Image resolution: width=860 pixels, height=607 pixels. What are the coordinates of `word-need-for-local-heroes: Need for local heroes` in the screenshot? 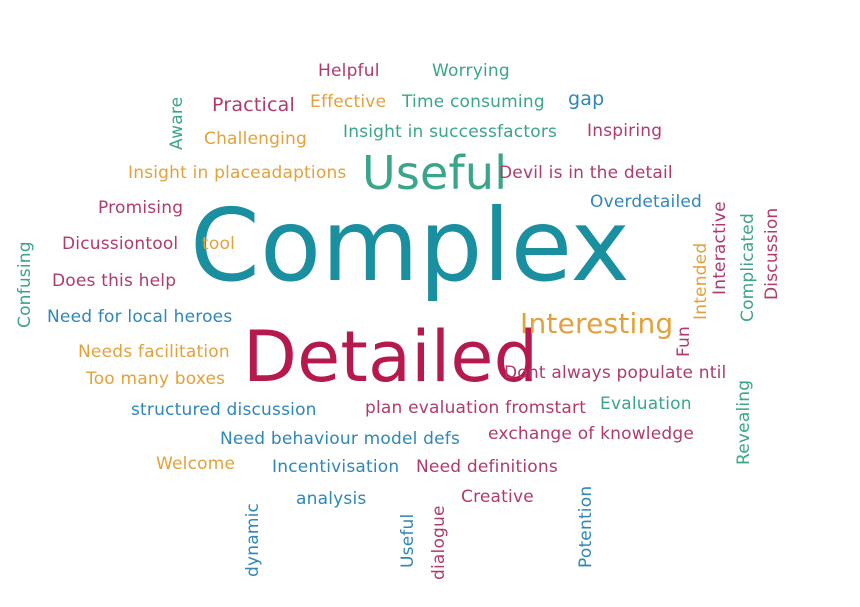 It's located at (140, 317).